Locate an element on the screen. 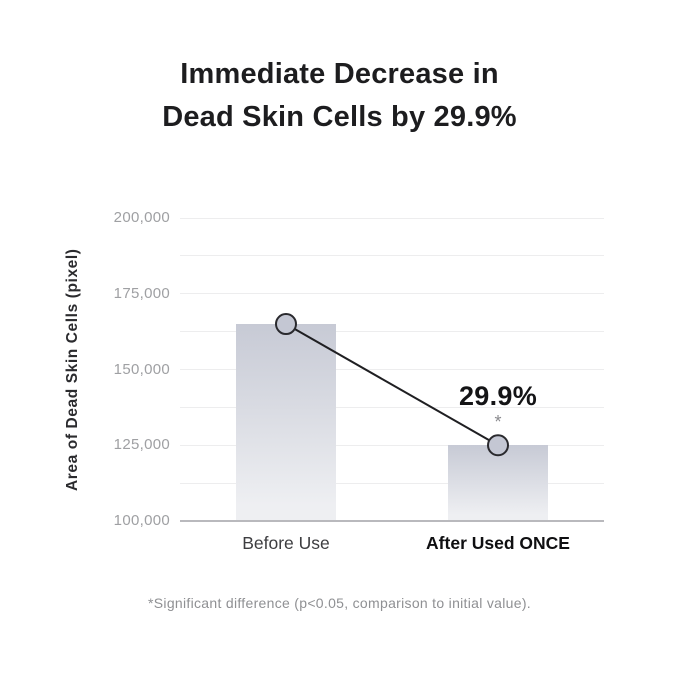  significance-asterisk-icon: * is located at coordinates (498, 422).